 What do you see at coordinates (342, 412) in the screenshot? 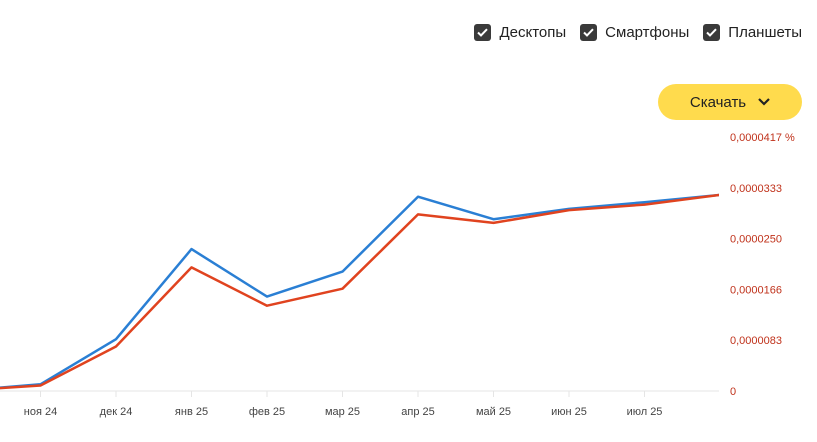
I see `x-tick-label: мар 25` at bounding box center [342, 412].